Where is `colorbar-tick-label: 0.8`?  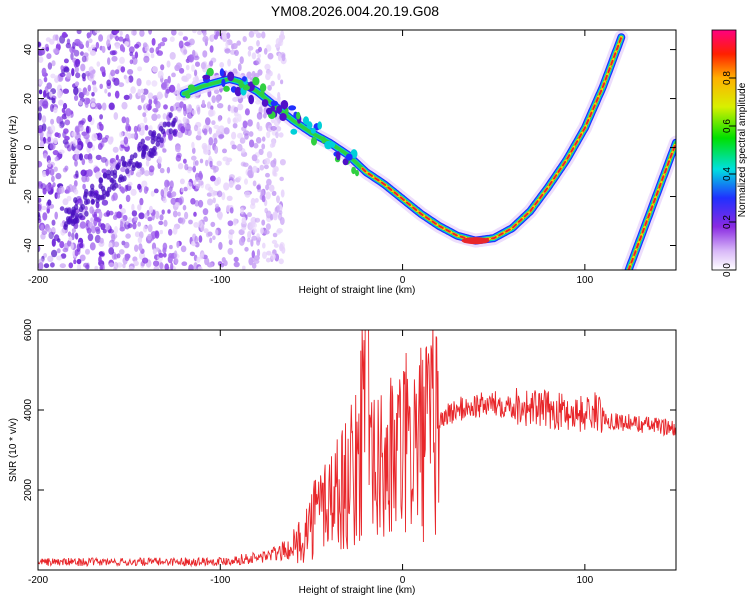
colorbar-tick-label: 0.8 is located at coordinates (727, 78).